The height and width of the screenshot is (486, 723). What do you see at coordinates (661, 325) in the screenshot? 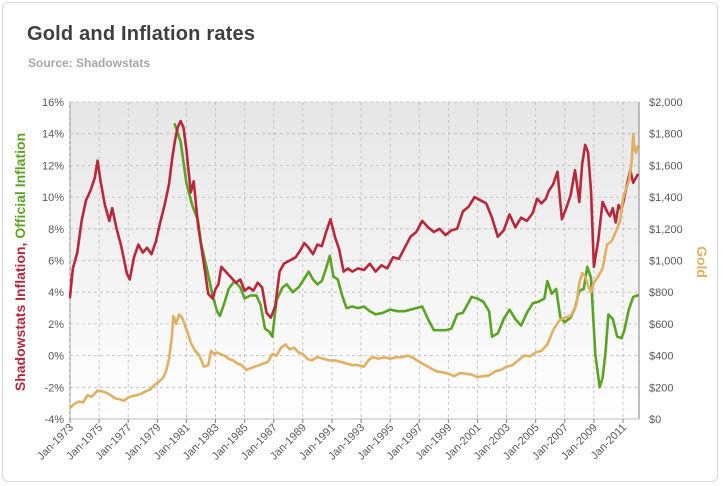
I see `right-tick-label: $600` at bounding box center [661, 325].